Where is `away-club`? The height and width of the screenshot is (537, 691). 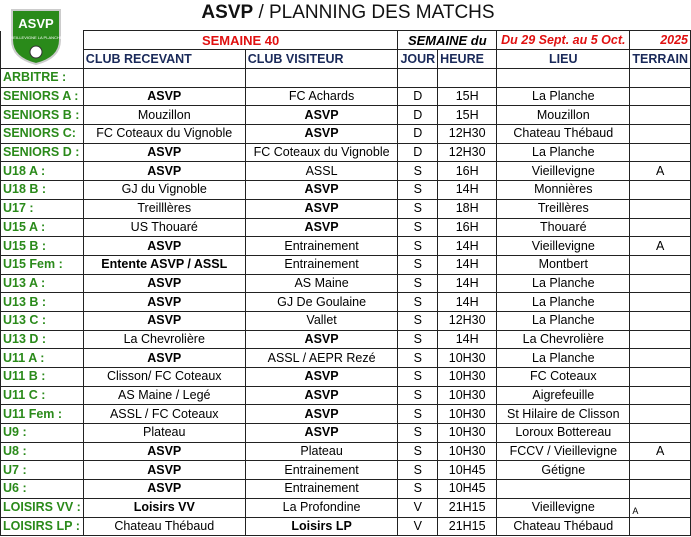 away-club is located at coordinates (321, 78).